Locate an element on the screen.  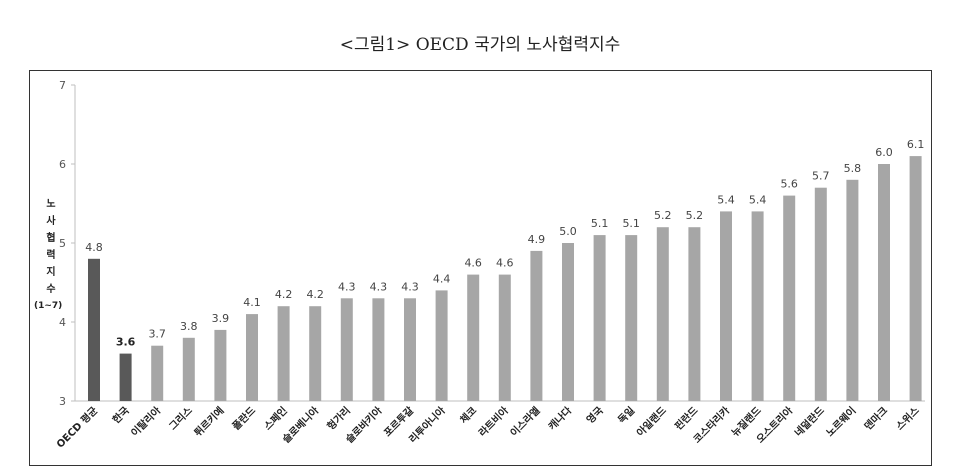
category-label: 노르웨이 is located at coordinates (840, 421).